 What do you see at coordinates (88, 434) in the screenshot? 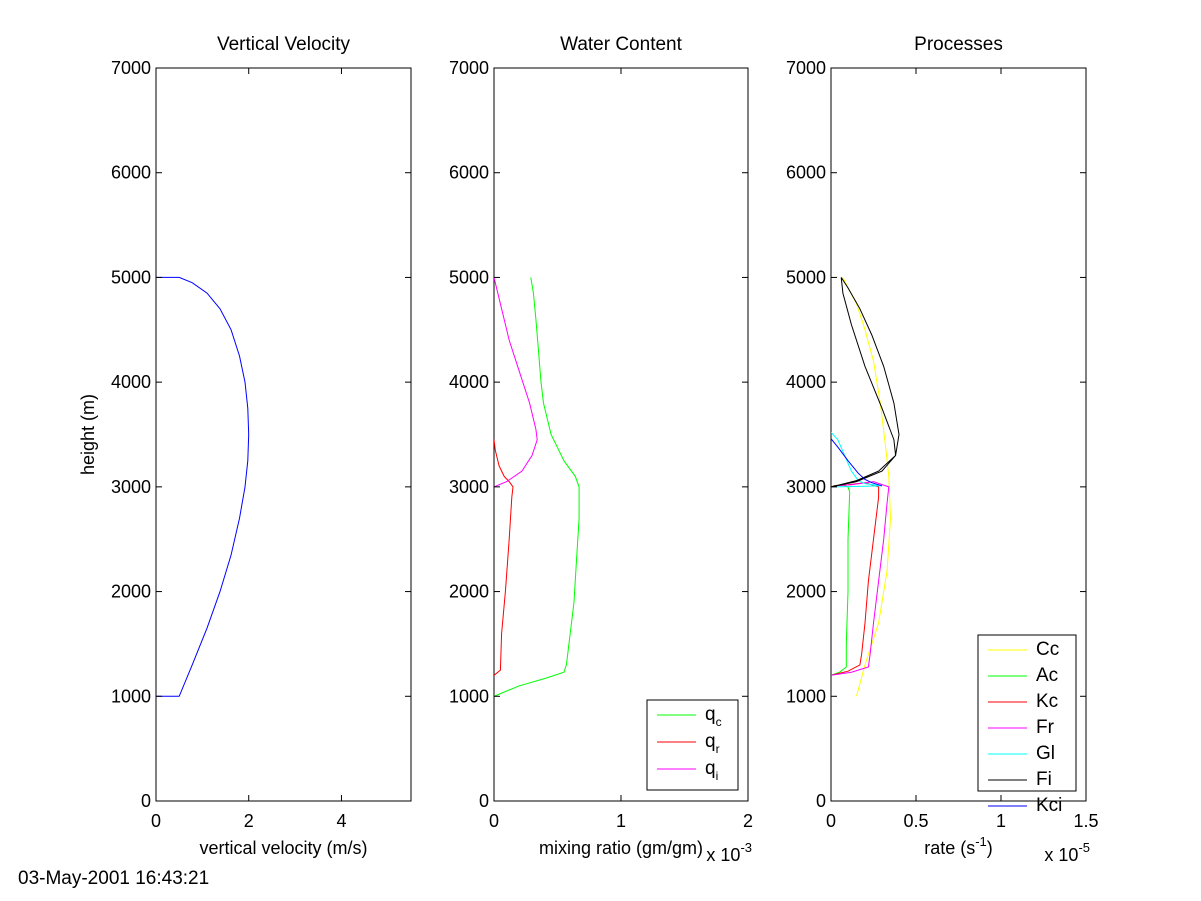
I see `y-axis-label: height (m)` at bounding box center [88, 434].